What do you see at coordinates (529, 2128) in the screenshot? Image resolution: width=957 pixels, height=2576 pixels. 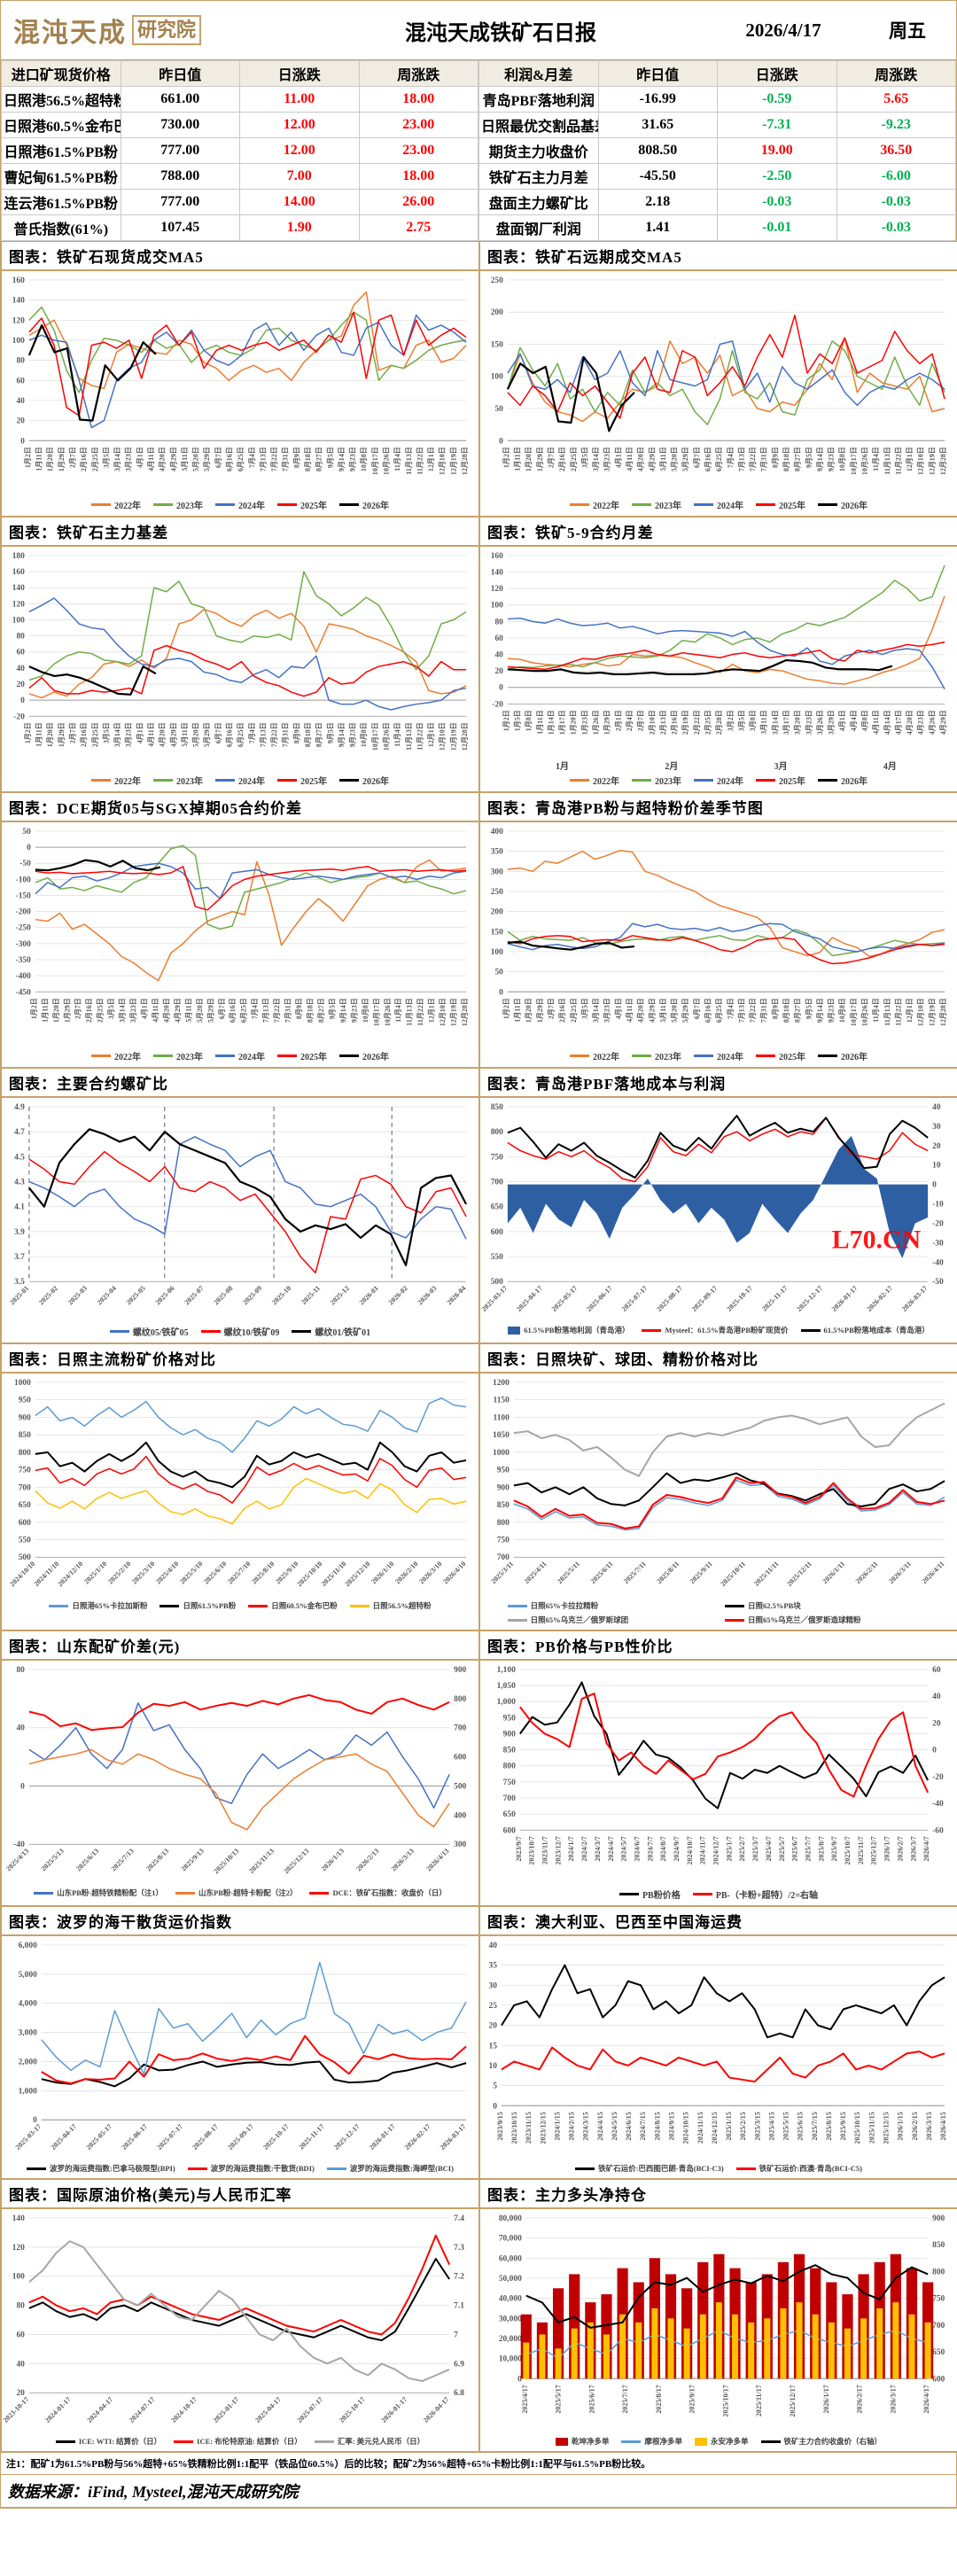 I see `svg-text: 2023/11/15` at bounding box center [529, 2128].